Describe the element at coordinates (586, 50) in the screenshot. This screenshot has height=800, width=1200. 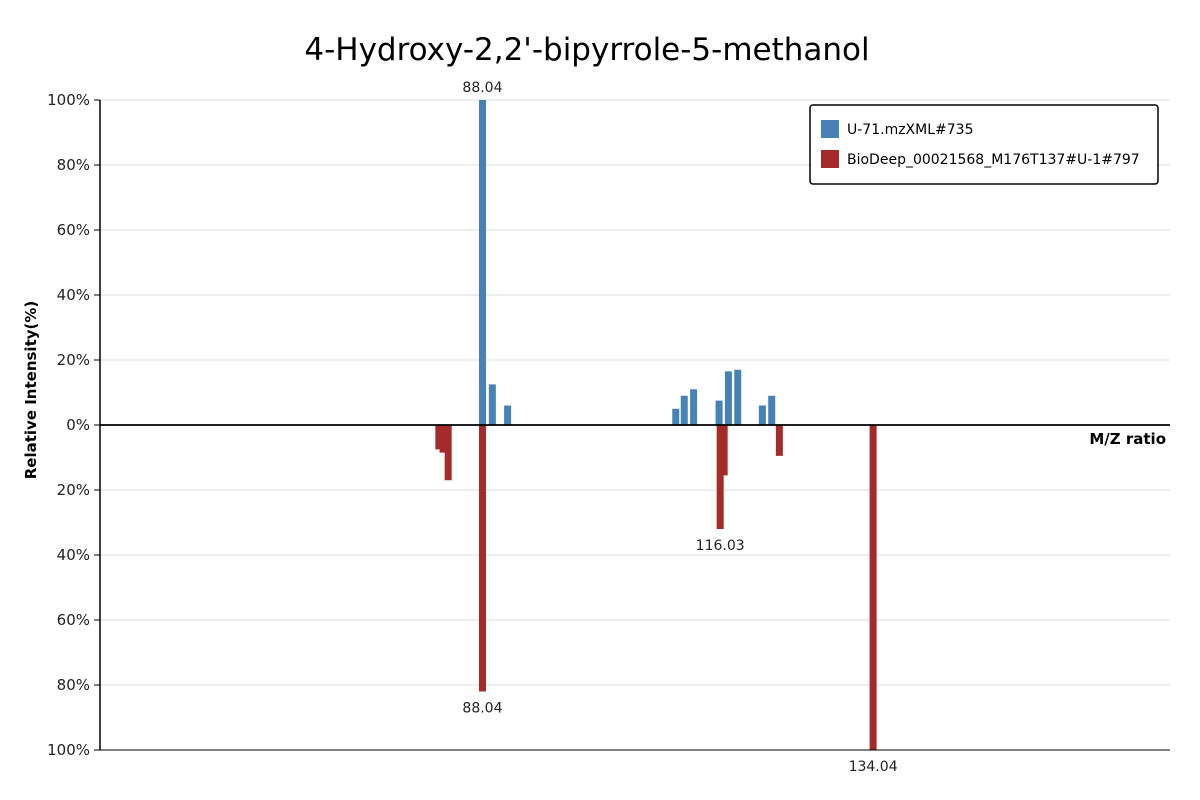
I see `chart-title: 4-Hydroxy-2,2'-bipyrrole-5-methanol` at that location.